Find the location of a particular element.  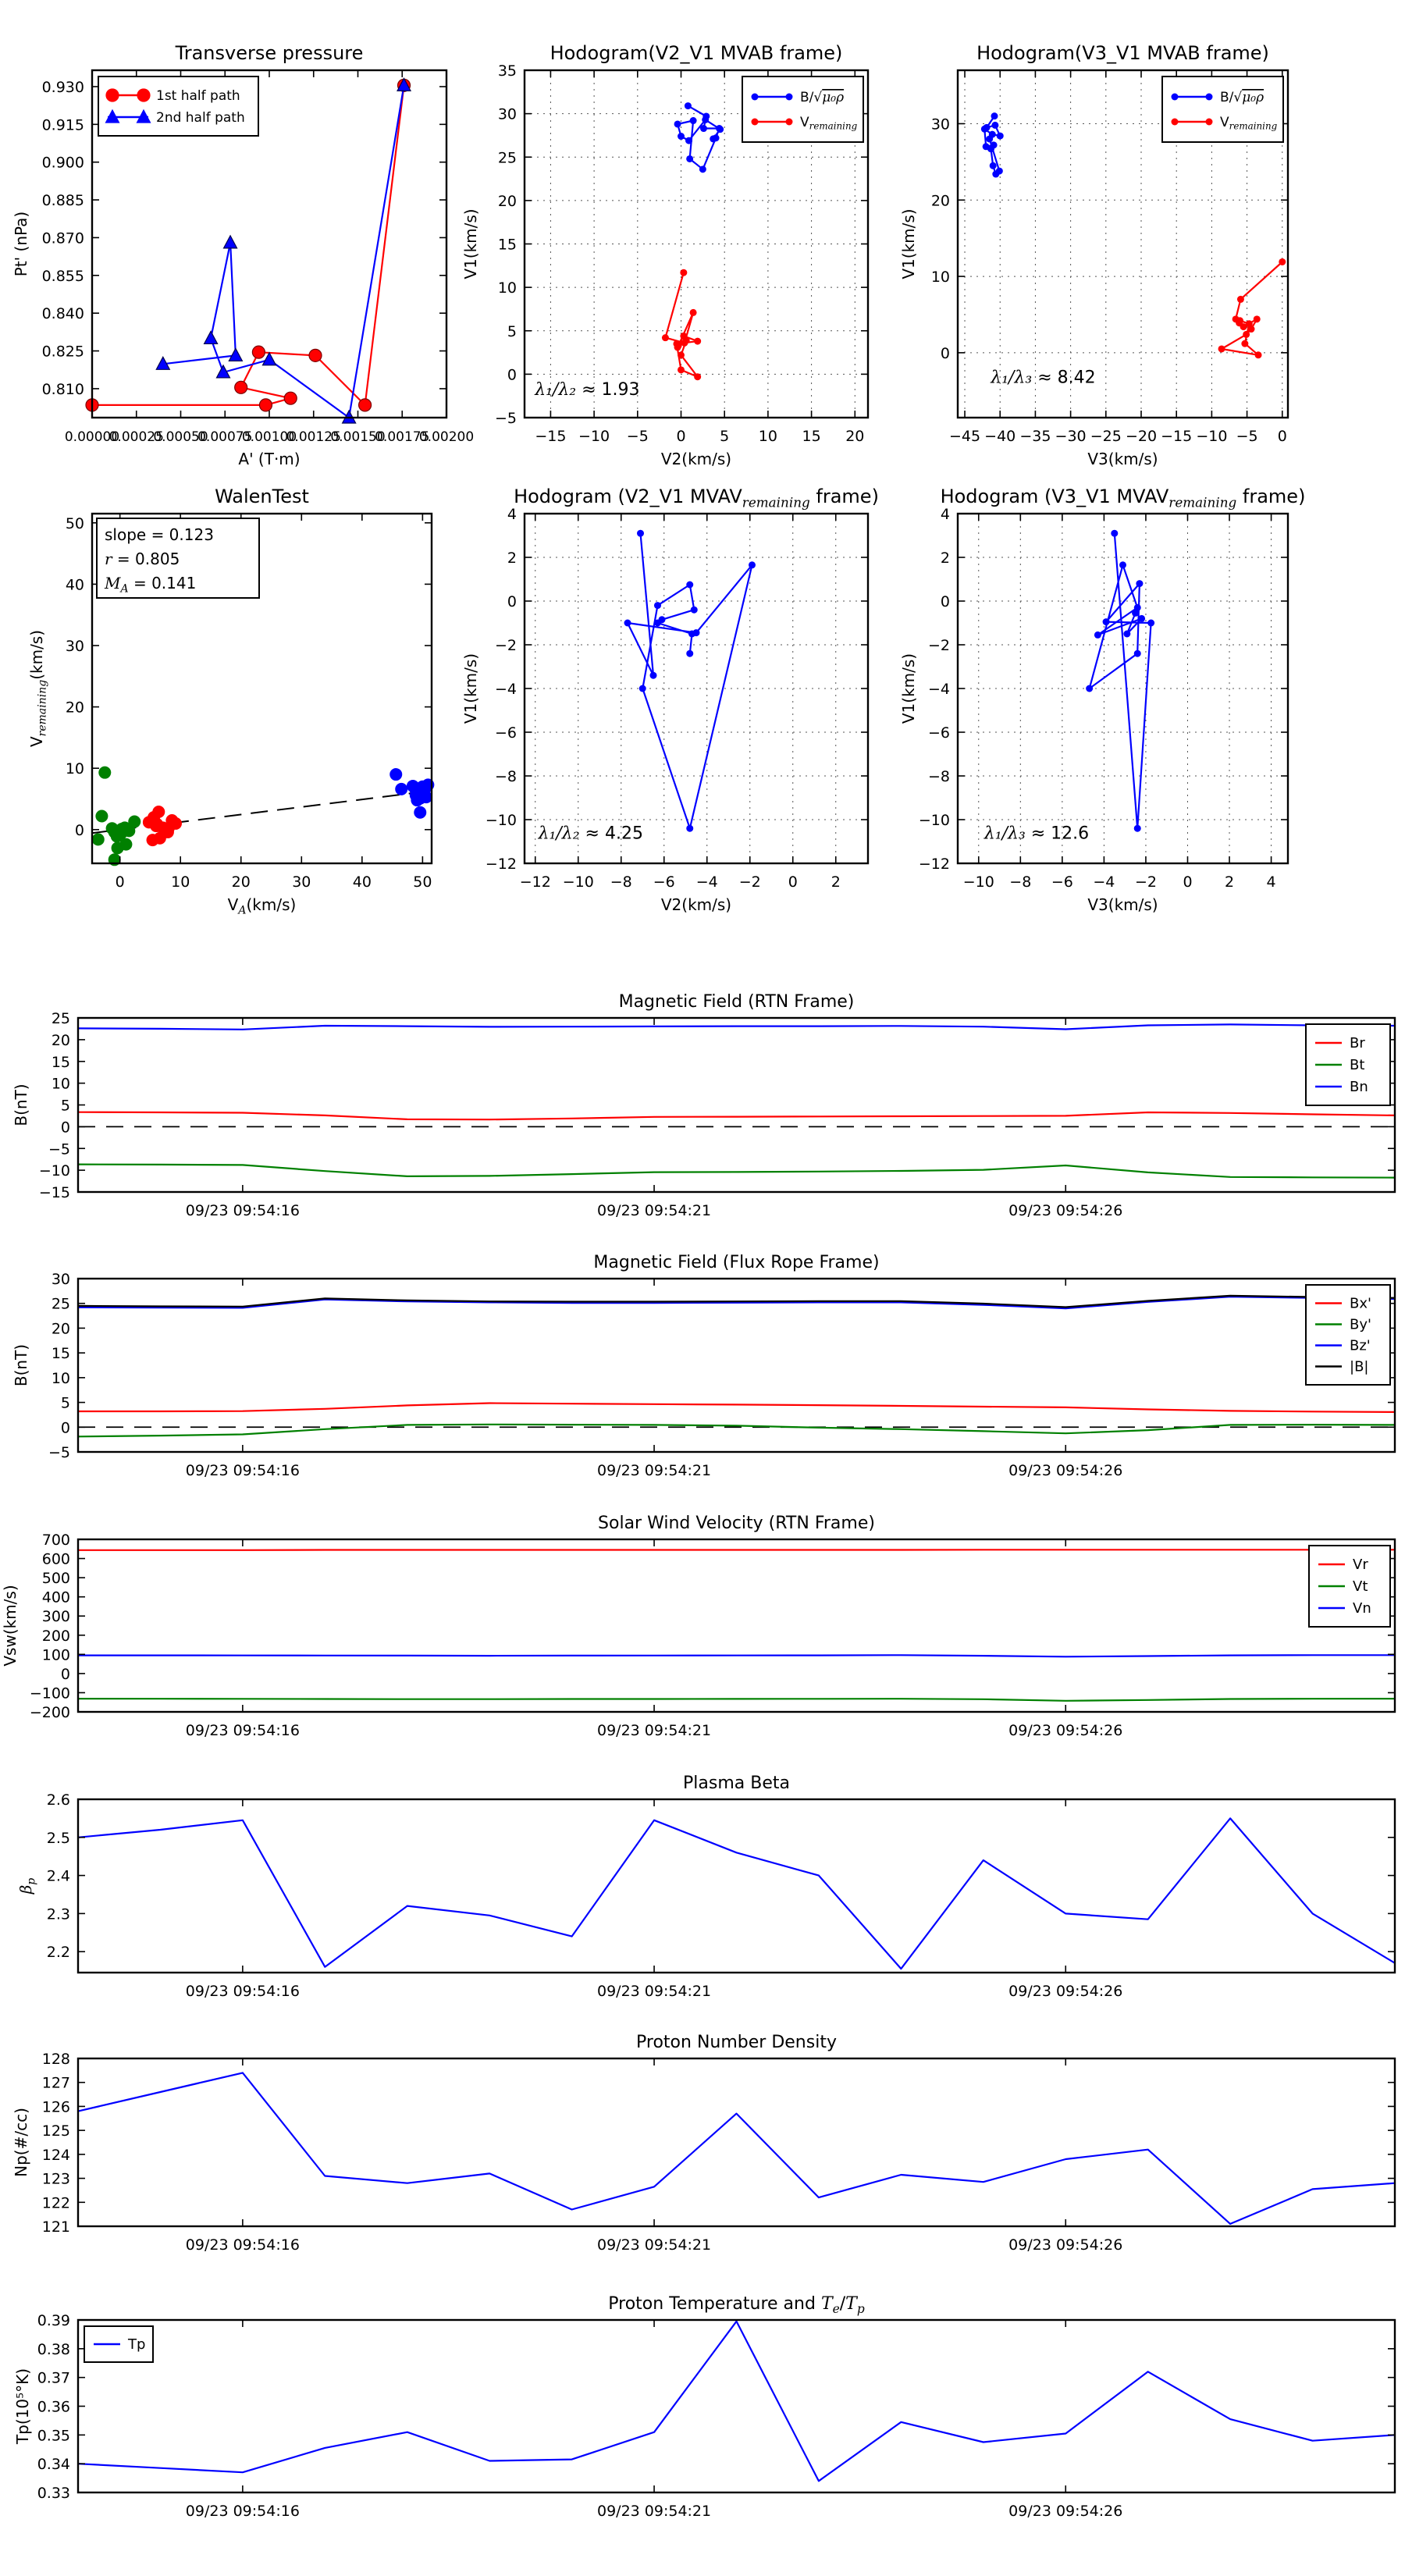

series-Bx' is located at coordinates (737, 1407).